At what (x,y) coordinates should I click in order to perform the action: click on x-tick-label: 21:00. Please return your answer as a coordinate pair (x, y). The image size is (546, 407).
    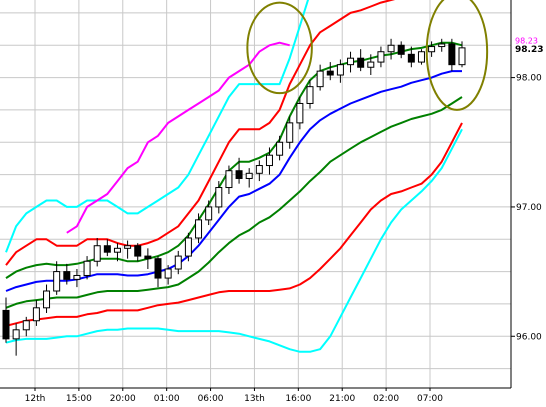
    Looking at the image, I should click on (342, 399).